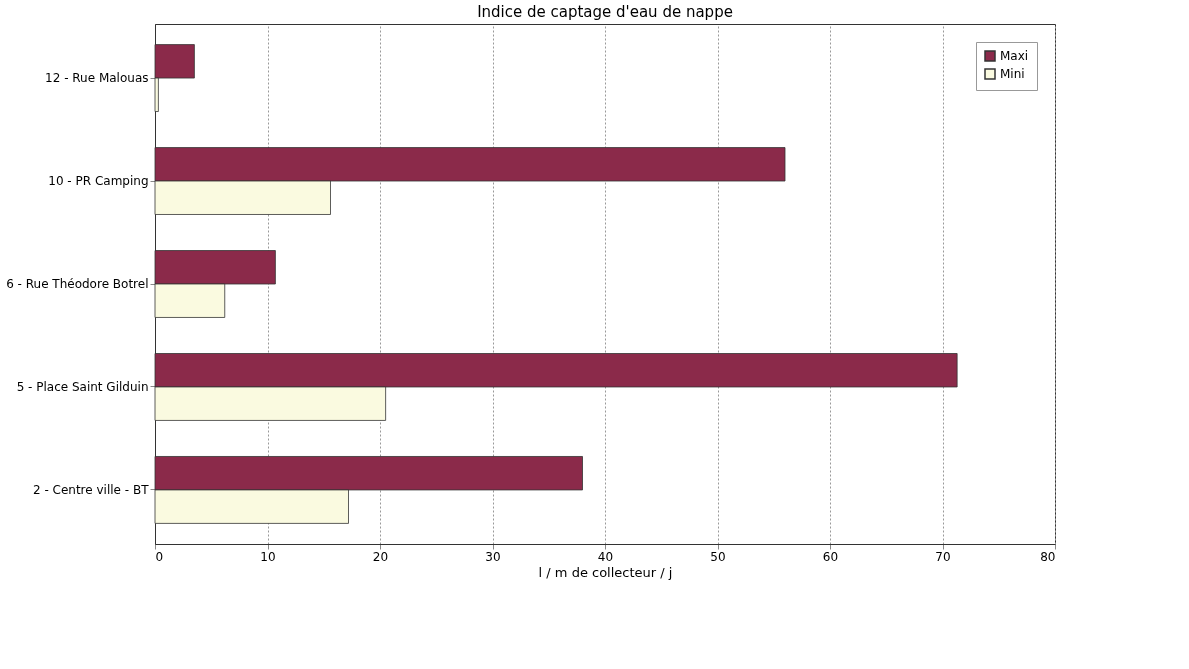 The width and height of the screenshot is (1189, 669). Describe the element at coordinates (830, 556) in the screenshot. I see `x-tick-label: 60` at that location.